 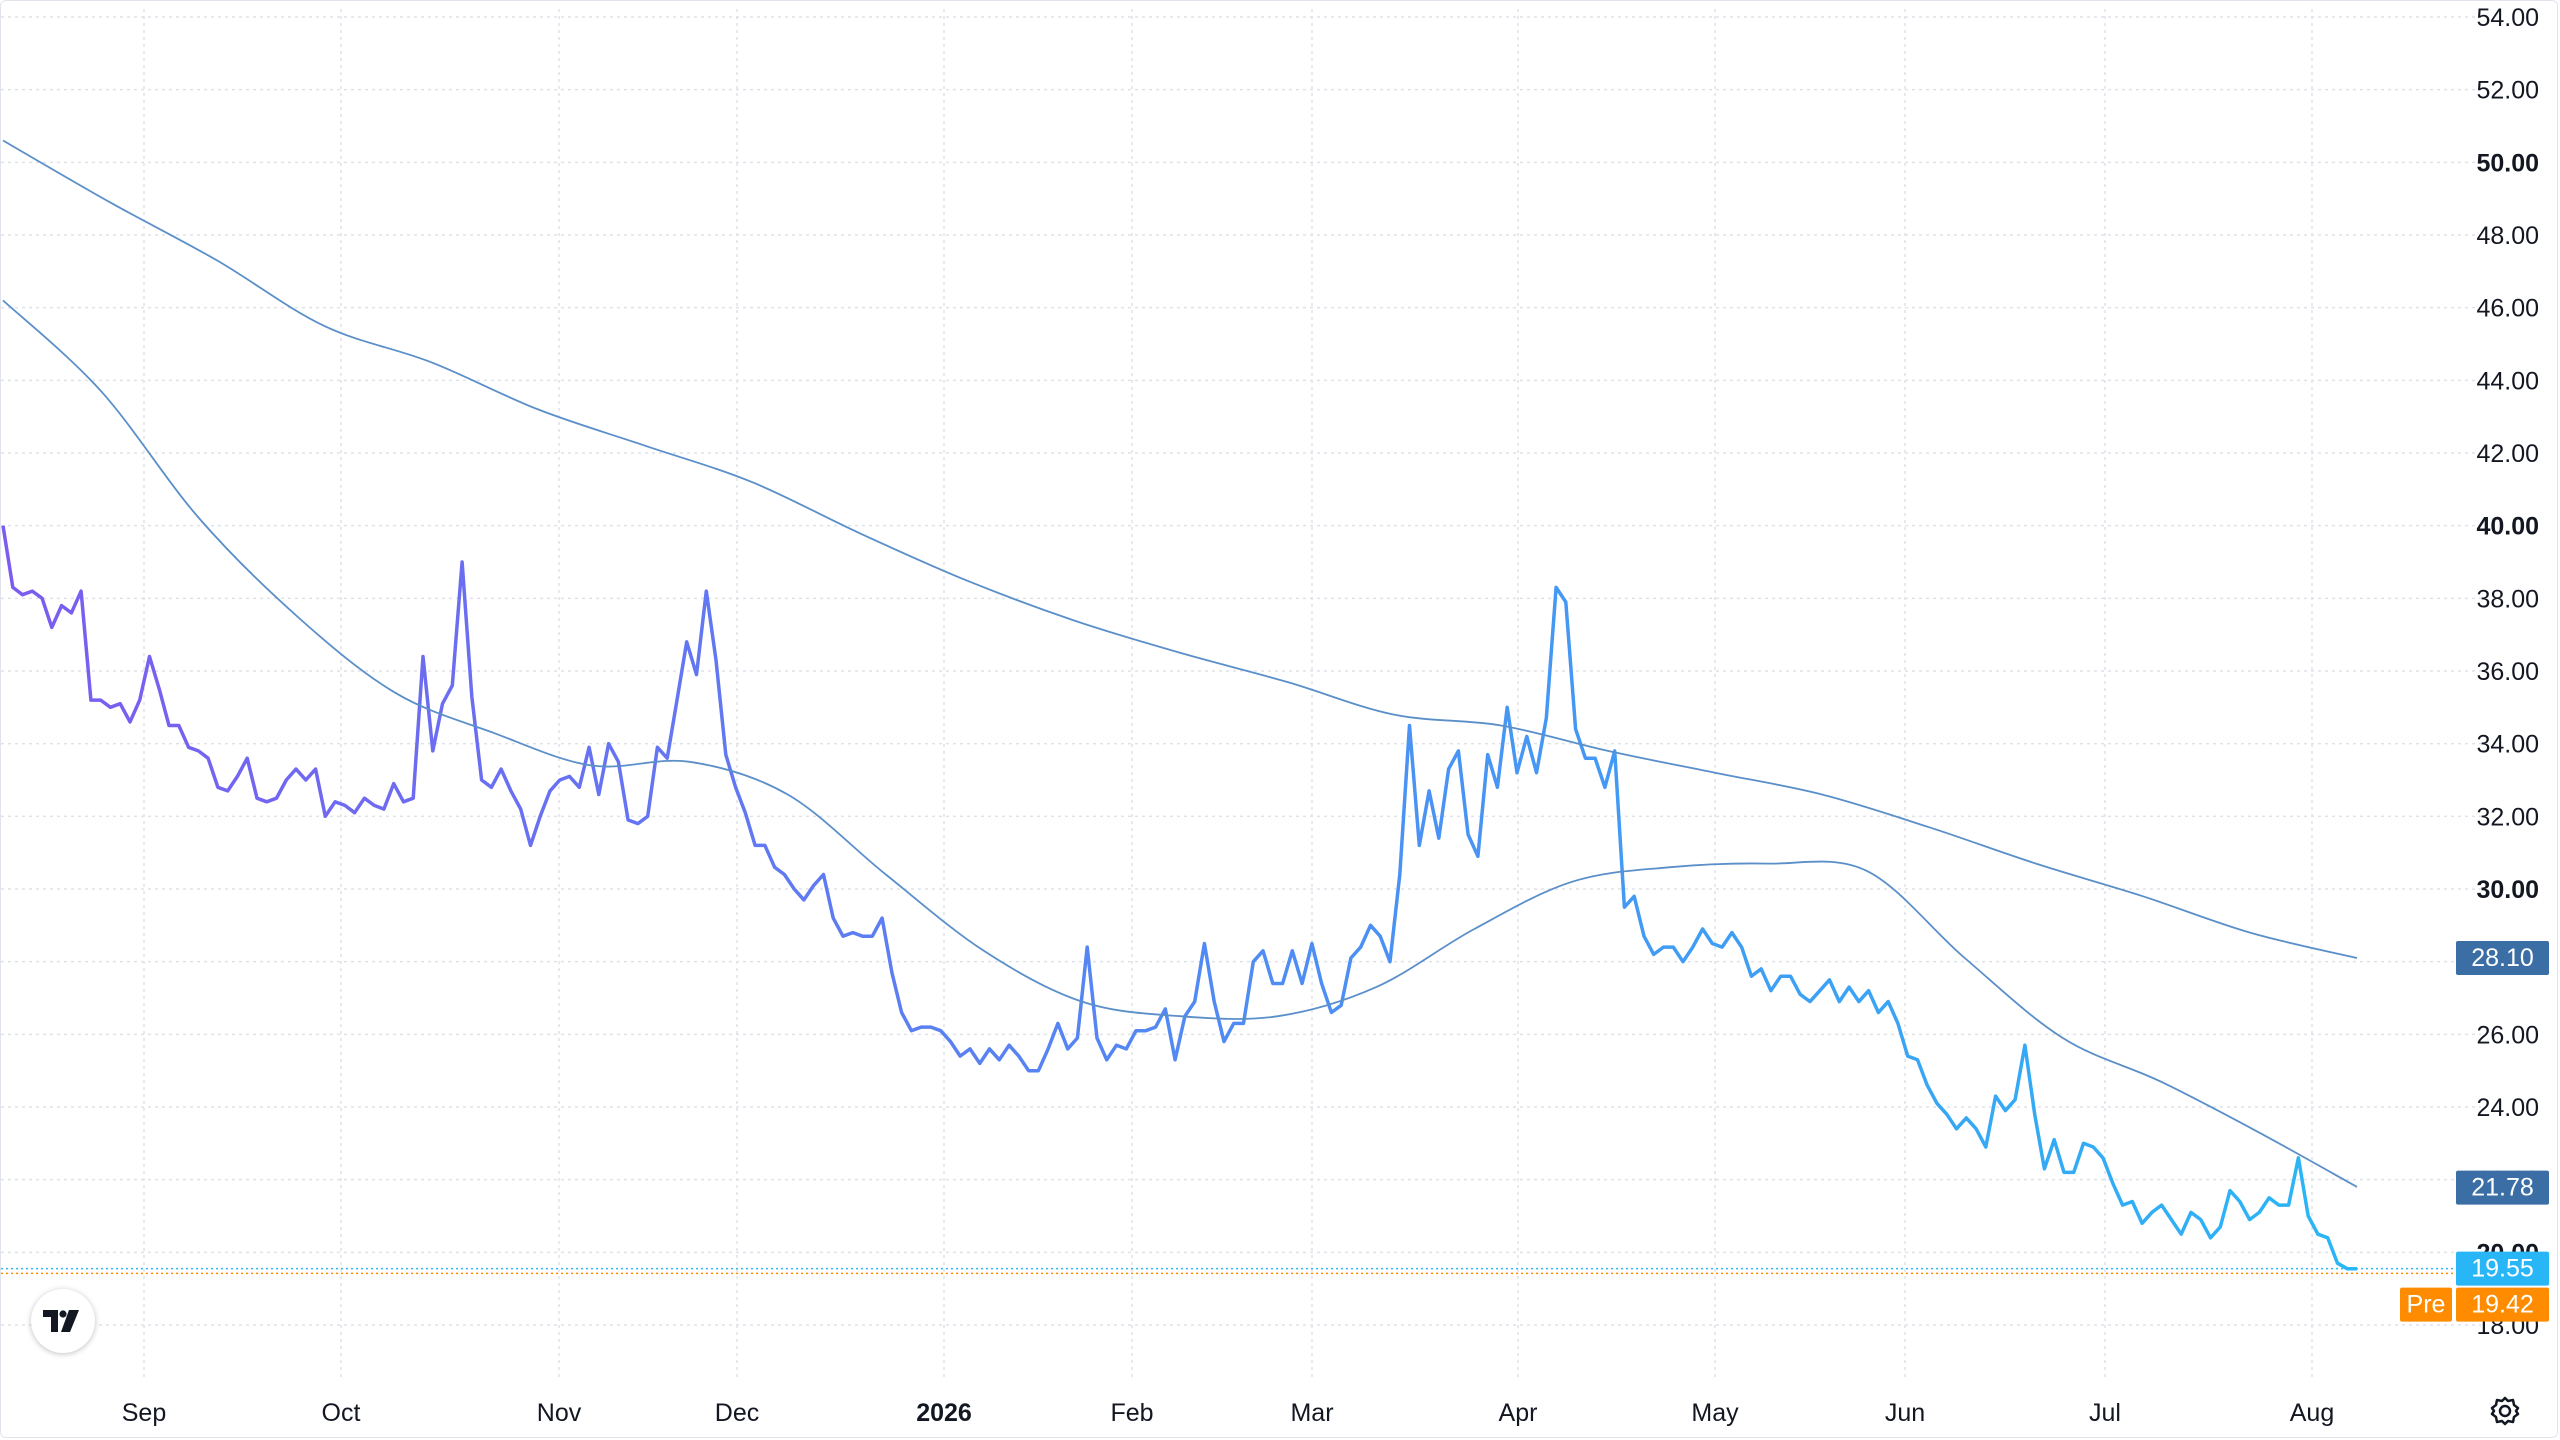 I want to click on settings-gear-icon, so click(x=2505, y=1411).